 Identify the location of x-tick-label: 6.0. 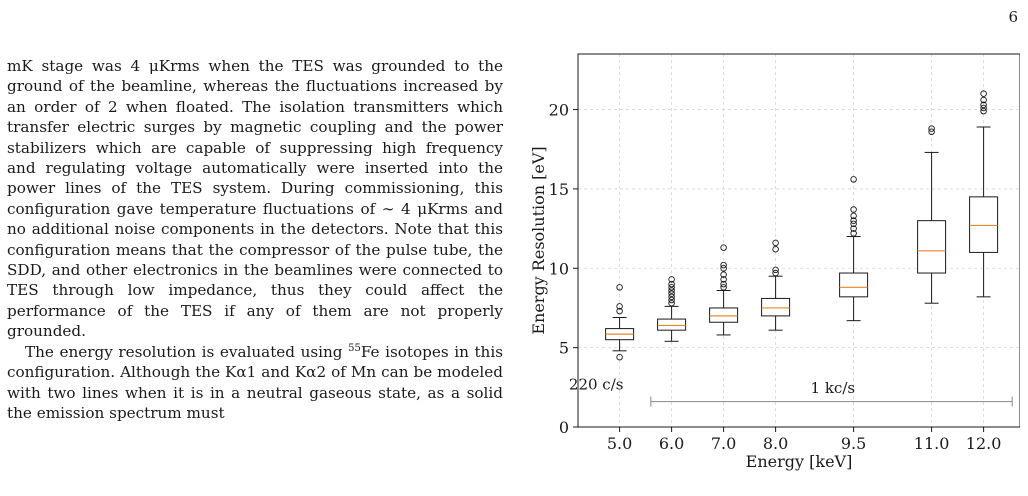
(671, 443).